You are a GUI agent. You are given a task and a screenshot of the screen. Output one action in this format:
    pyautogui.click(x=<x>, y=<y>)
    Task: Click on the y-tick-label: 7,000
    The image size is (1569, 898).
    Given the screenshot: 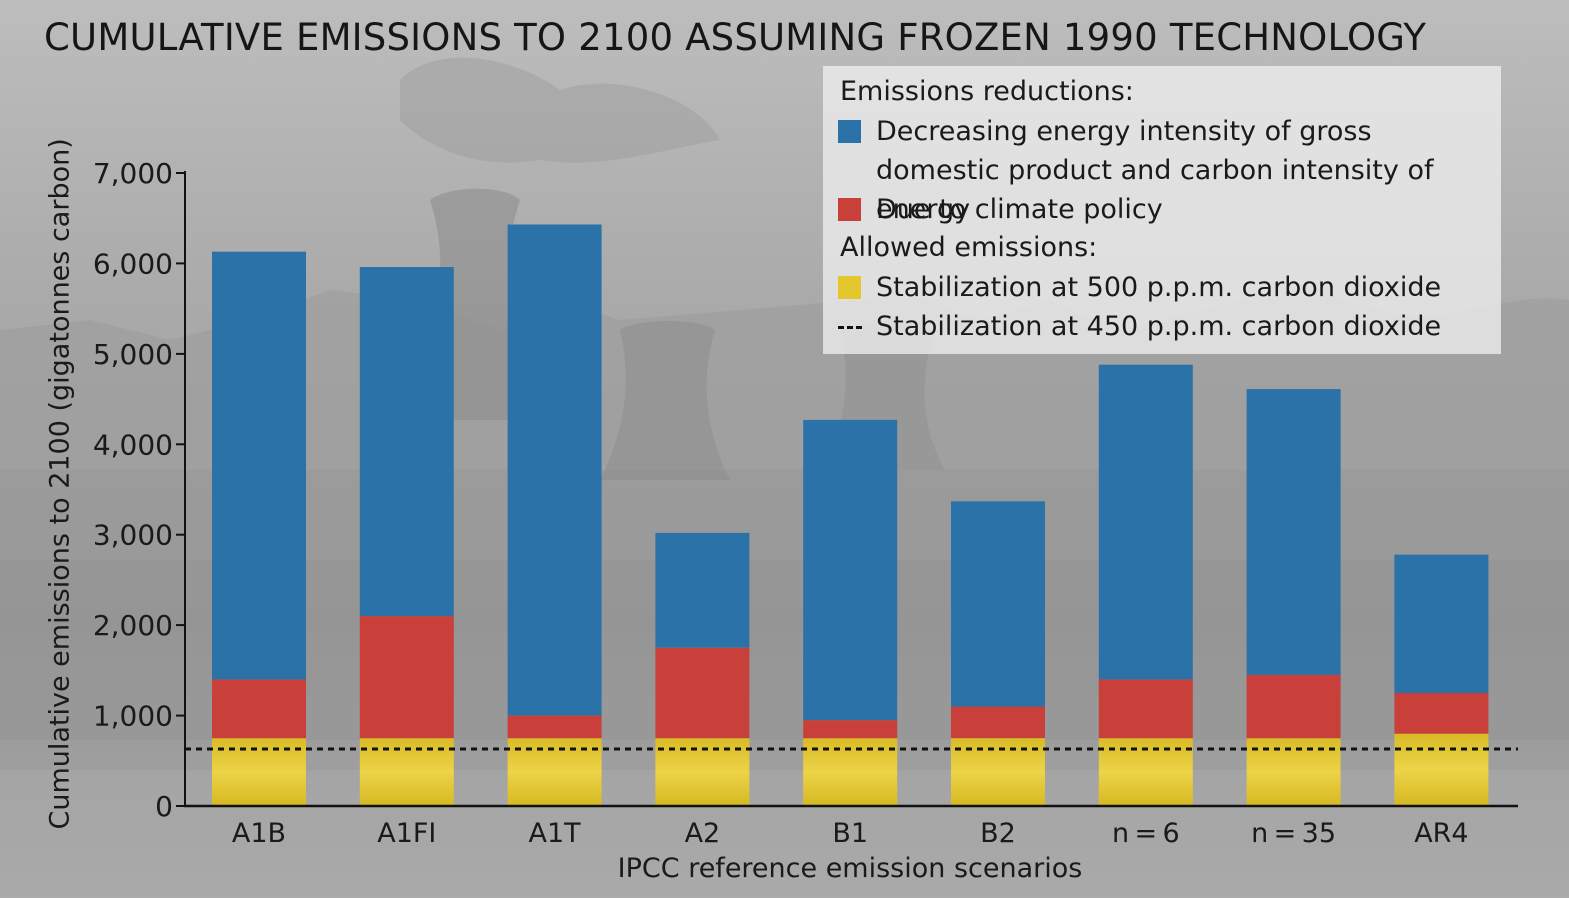 What is the action you would take?
    pyautogui.click(x=133, y=173)
    